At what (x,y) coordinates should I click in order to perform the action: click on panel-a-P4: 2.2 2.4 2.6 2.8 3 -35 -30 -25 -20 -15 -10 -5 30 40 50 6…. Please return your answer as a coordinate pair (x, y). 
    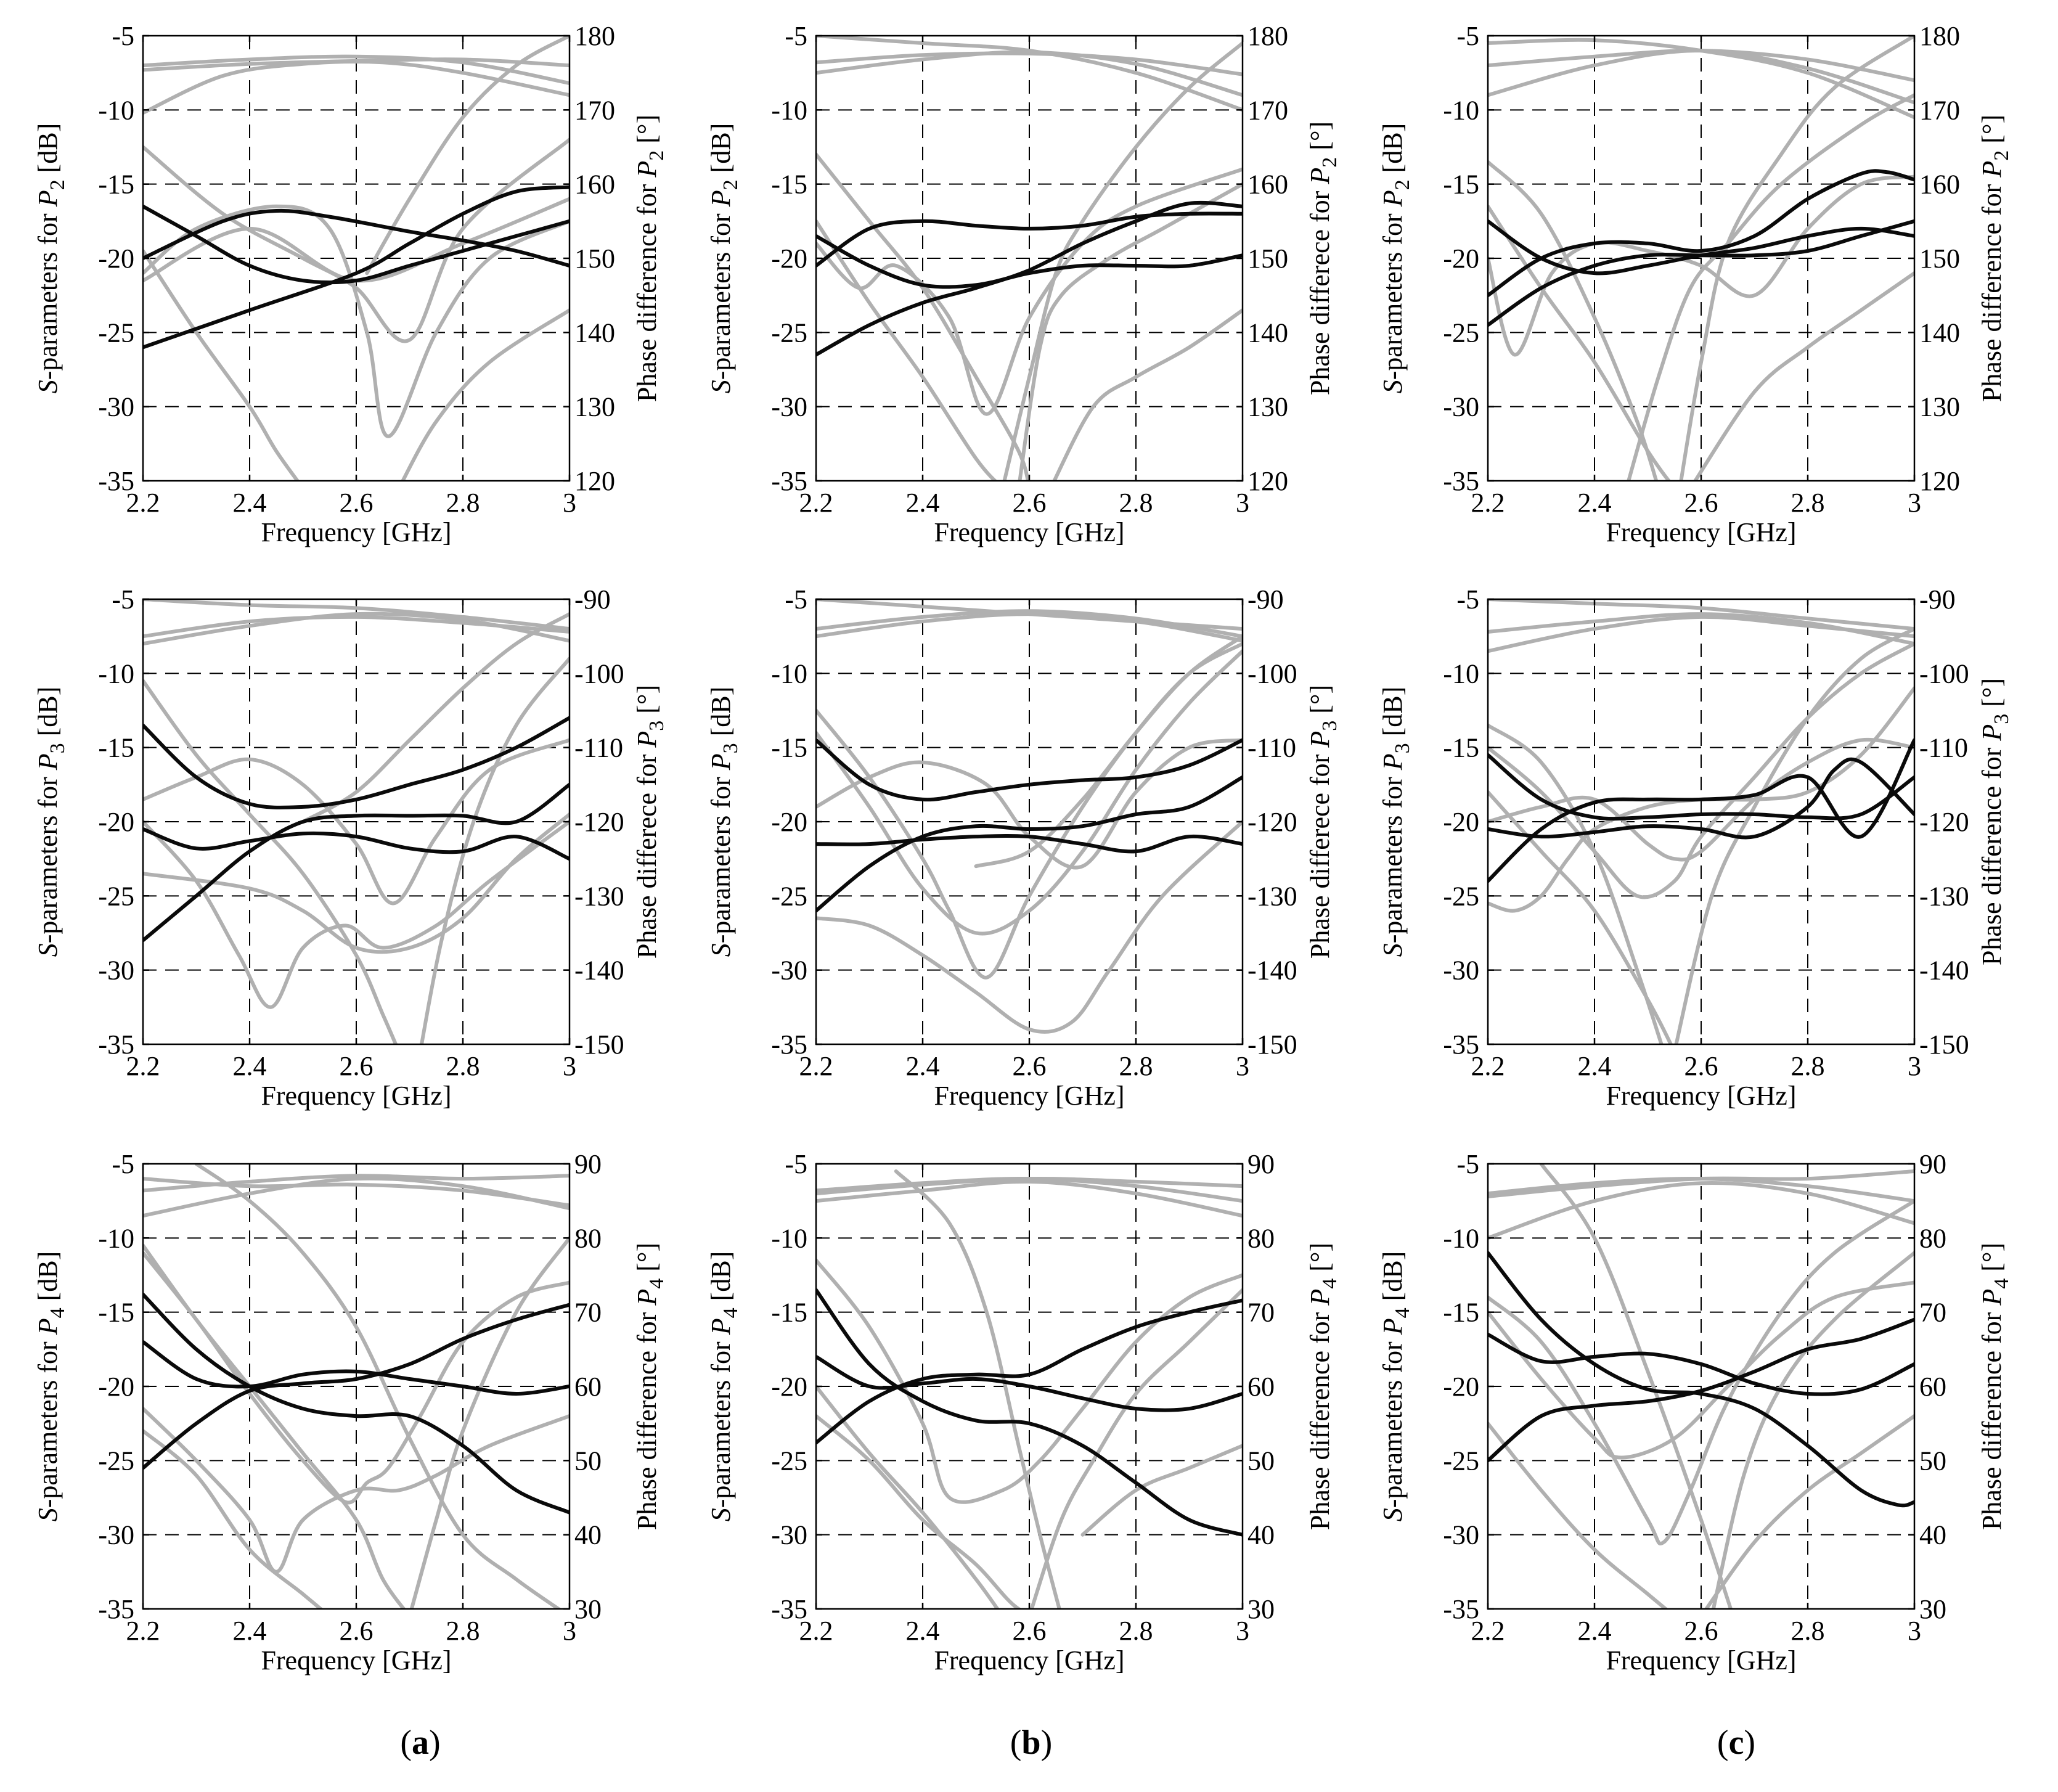
    Looking at the image, I should click on (350, 1412).